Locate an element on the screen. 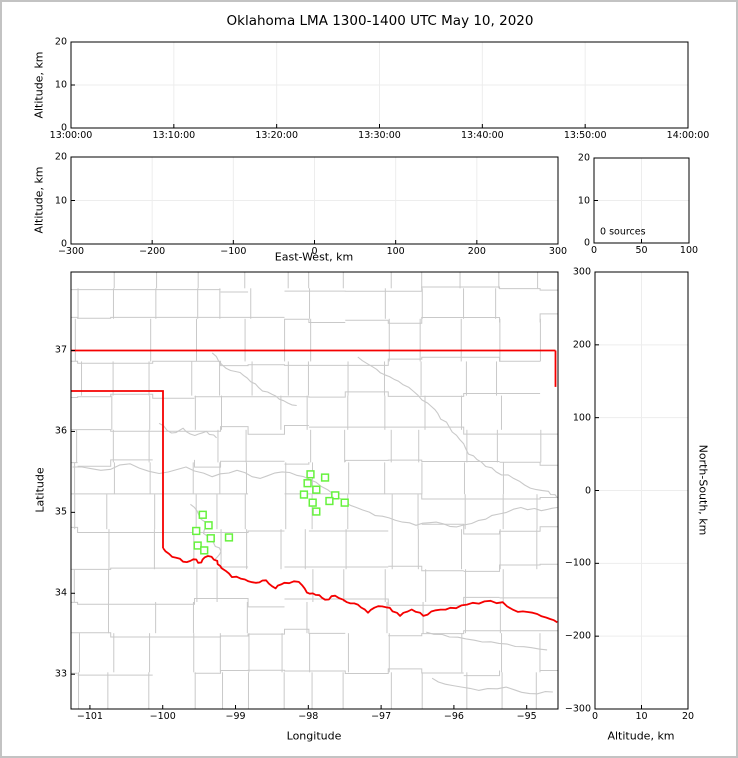 The image size is (738, 758). eastwest-ylabel: Altitude, km is located at coordinates (39, 200).